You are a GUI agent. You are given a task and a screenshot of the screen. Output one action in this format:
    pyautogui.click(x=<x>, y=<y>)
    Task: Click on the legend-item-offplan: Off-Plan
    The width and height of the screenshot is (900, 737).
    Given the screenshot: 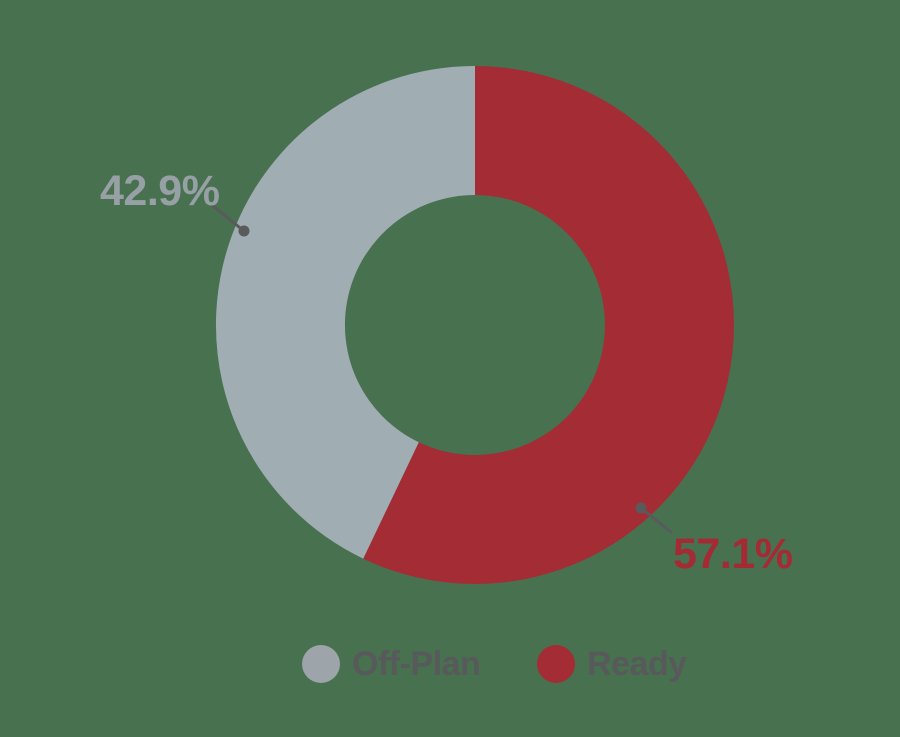 What is the action you would take?
    pyautogui.click(x=391, y=664)
    